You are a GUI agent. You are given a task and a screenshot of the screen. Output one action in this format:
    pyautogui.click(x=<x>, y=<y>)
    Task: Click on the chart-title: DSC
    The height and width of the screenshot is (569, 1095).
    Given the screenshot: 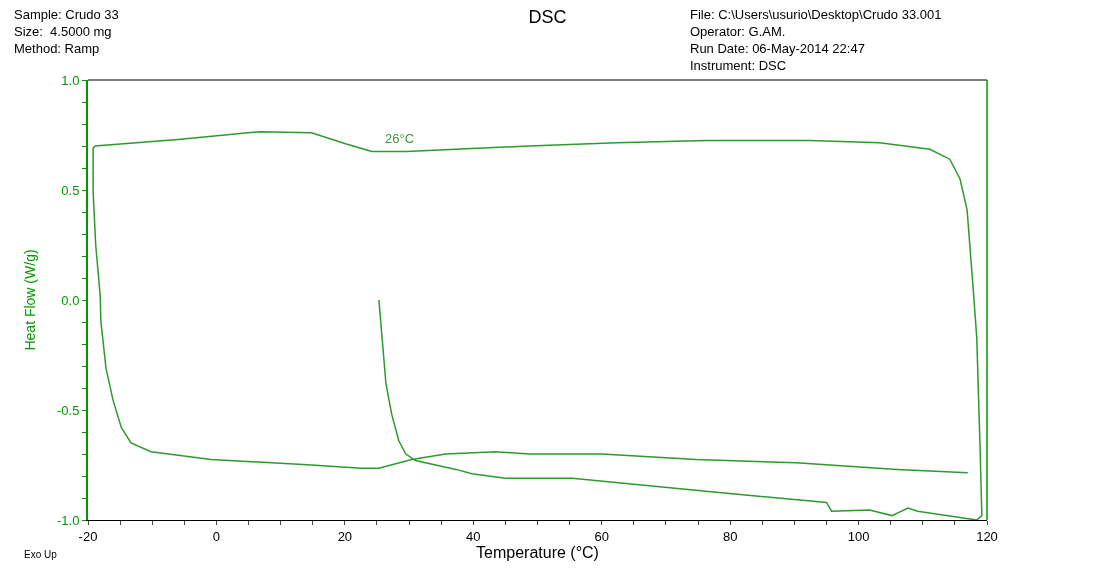 What is the action you would take?
    pyautogui.click(x=547, y=16)
    